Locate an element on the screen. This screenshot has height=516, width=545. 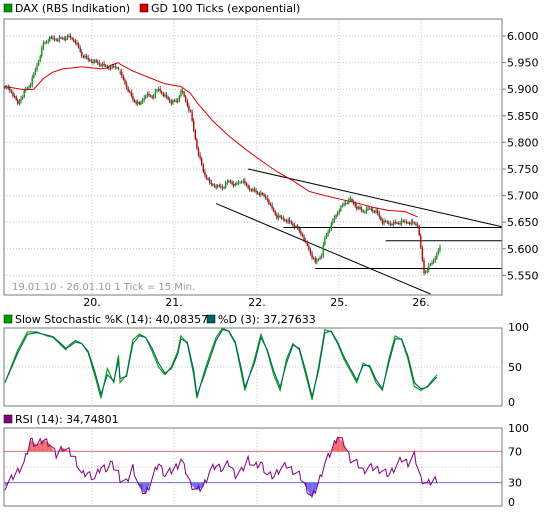
price-y-tick-label: 5.850 is located at coordinates (523, 116).